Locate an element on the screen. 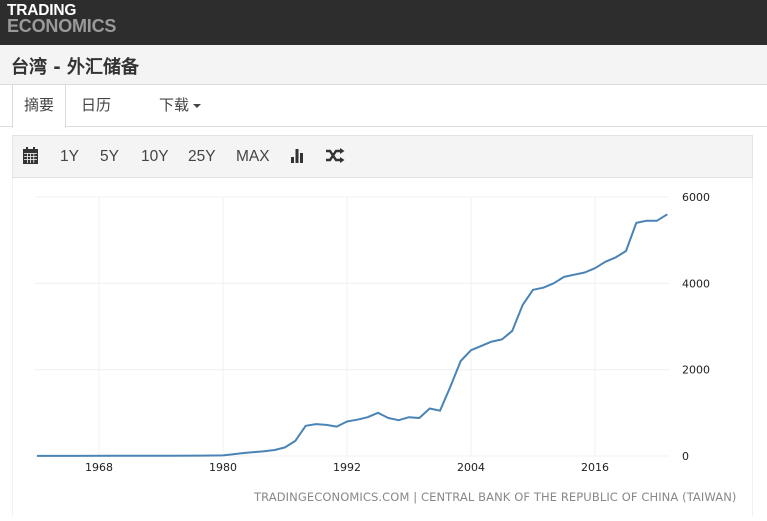 The height and width of the screenshot is (521, 767). logo: TRADING ECONOMICS is located at coordinates (62, 19).